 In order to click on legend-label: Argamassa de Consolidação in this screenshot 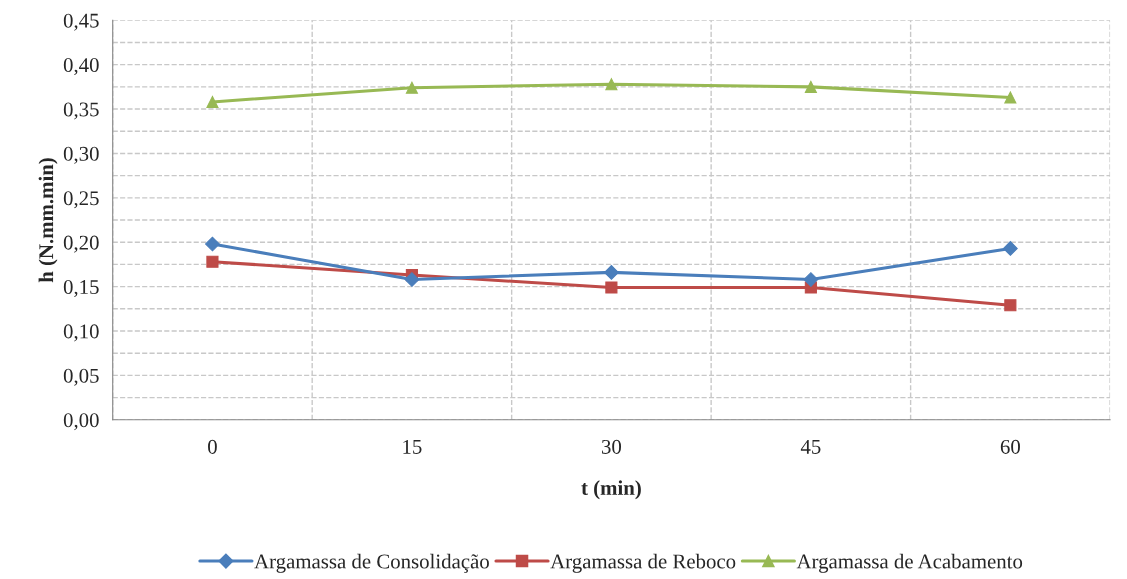, I will do `click(371, 563)`.